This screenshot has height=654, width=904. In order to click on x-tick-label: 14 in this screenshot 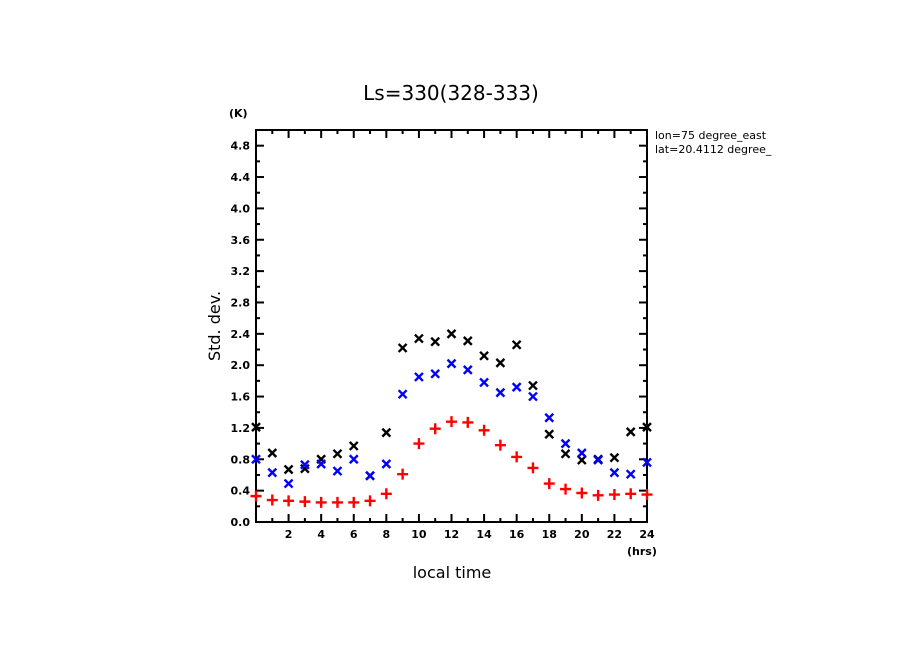, I will do `click(484, 534)`.